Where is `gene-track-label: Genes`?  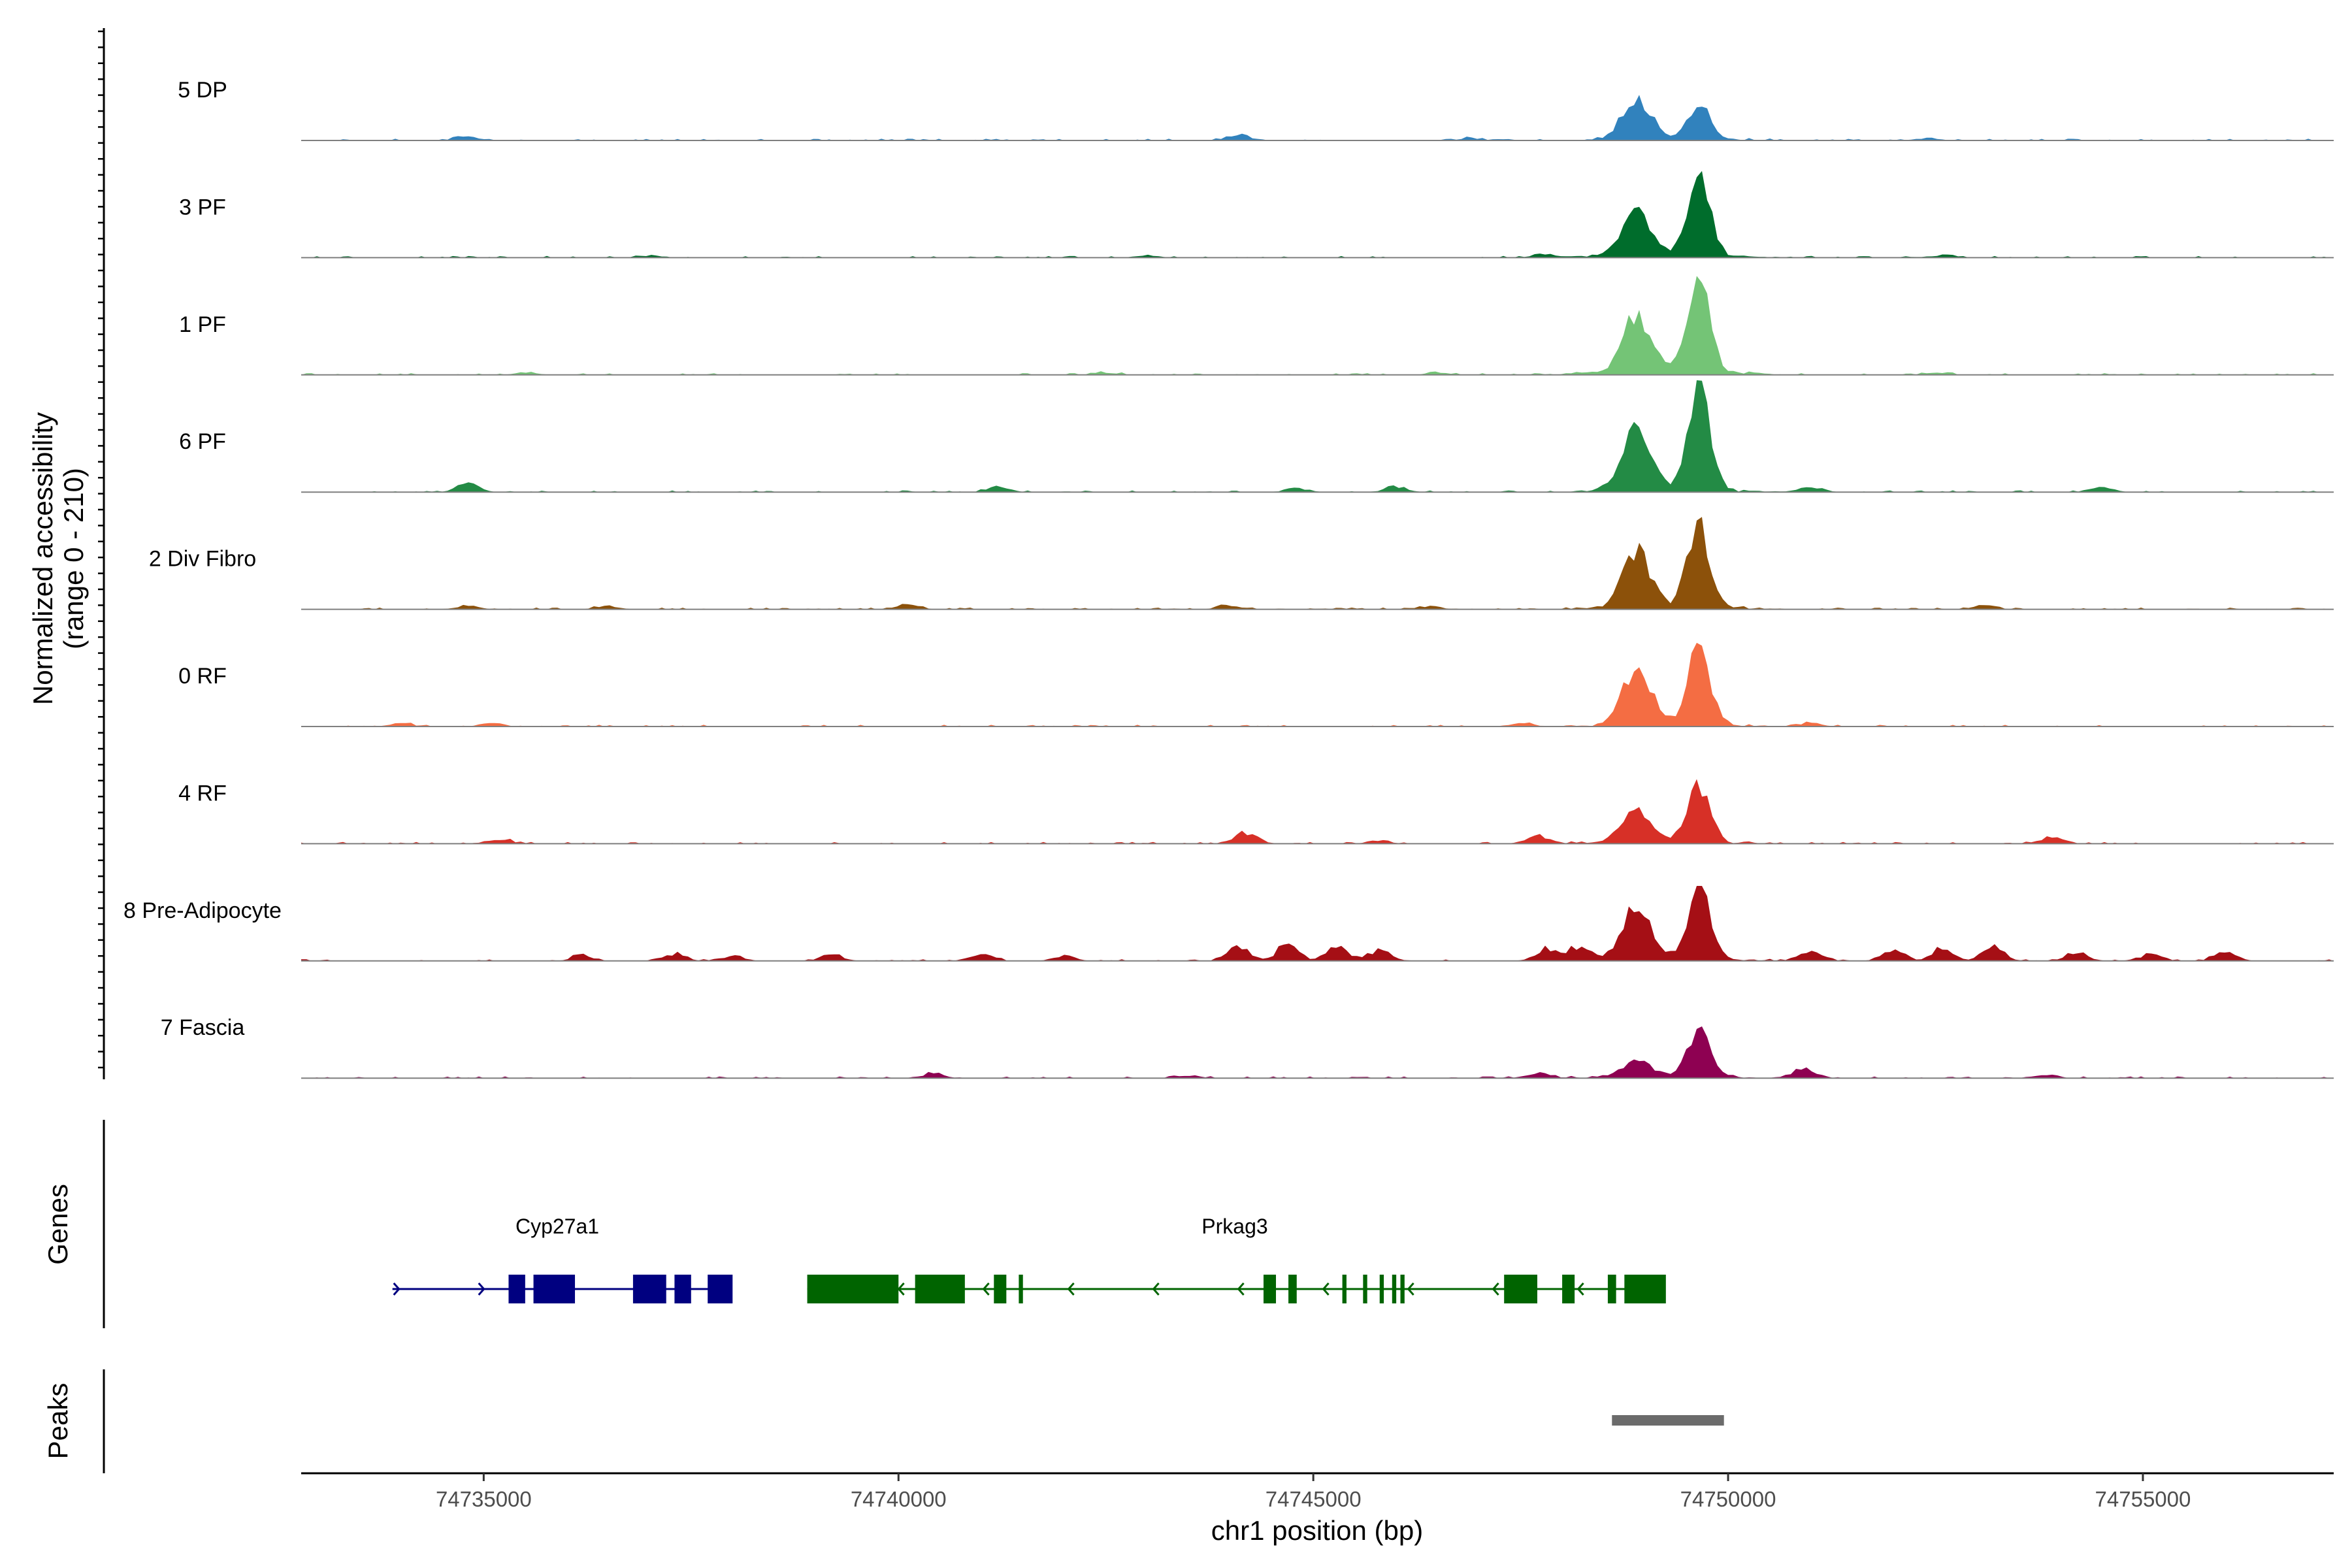
gene-track-label: Genes is located at coordinates (57, 1224).